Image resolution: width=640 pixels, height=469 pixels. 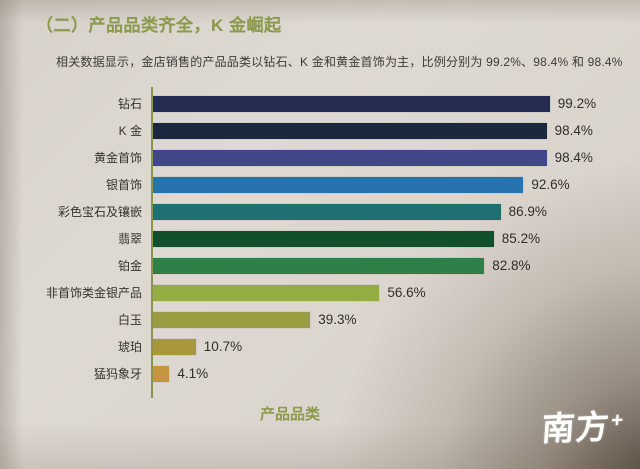 What do you see at coordinates (129, 266) in the screenshot?
I see `category-label: 铂金` at bounding box center [129, 266].